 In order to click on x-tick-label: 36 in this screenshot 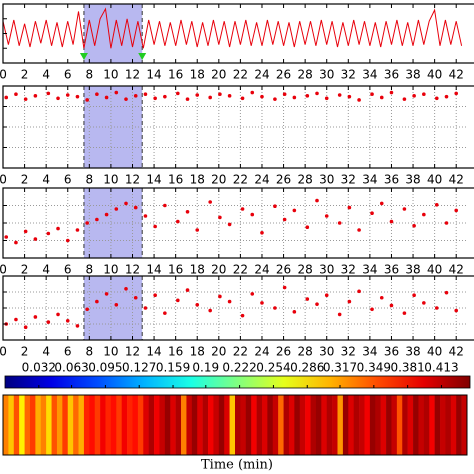, I will do `click(391, 270)`.